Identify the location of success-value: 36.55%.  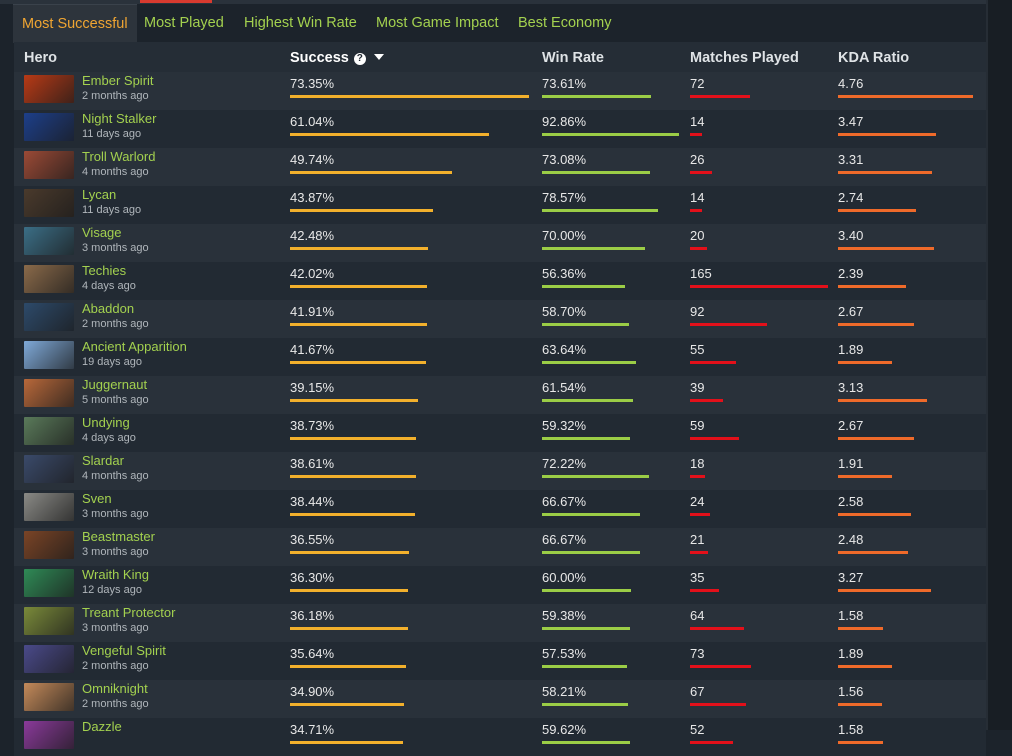
(312, 539).